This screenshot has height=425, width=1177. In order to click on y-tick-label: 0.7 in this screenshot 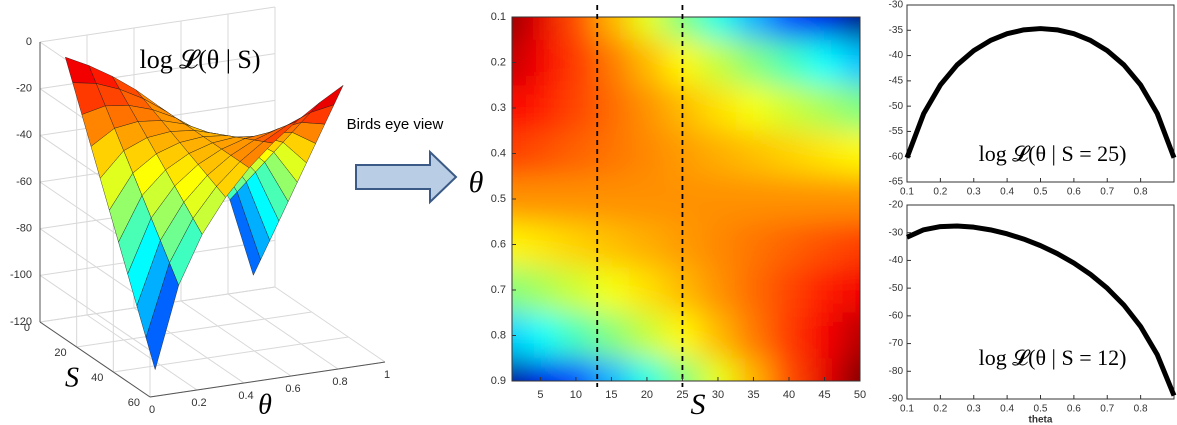, I will do `click(498, 290)`.